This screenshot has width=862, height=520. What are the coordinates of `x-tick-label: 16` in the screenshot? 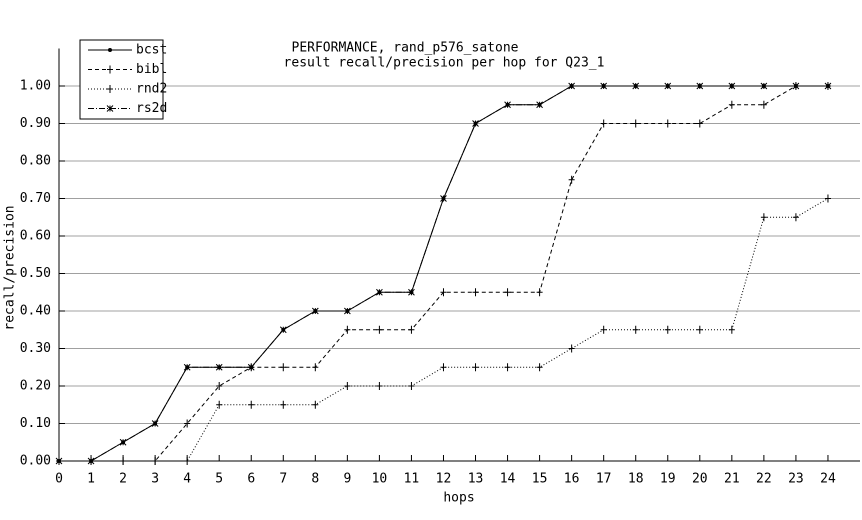 It's located at (572, 479).